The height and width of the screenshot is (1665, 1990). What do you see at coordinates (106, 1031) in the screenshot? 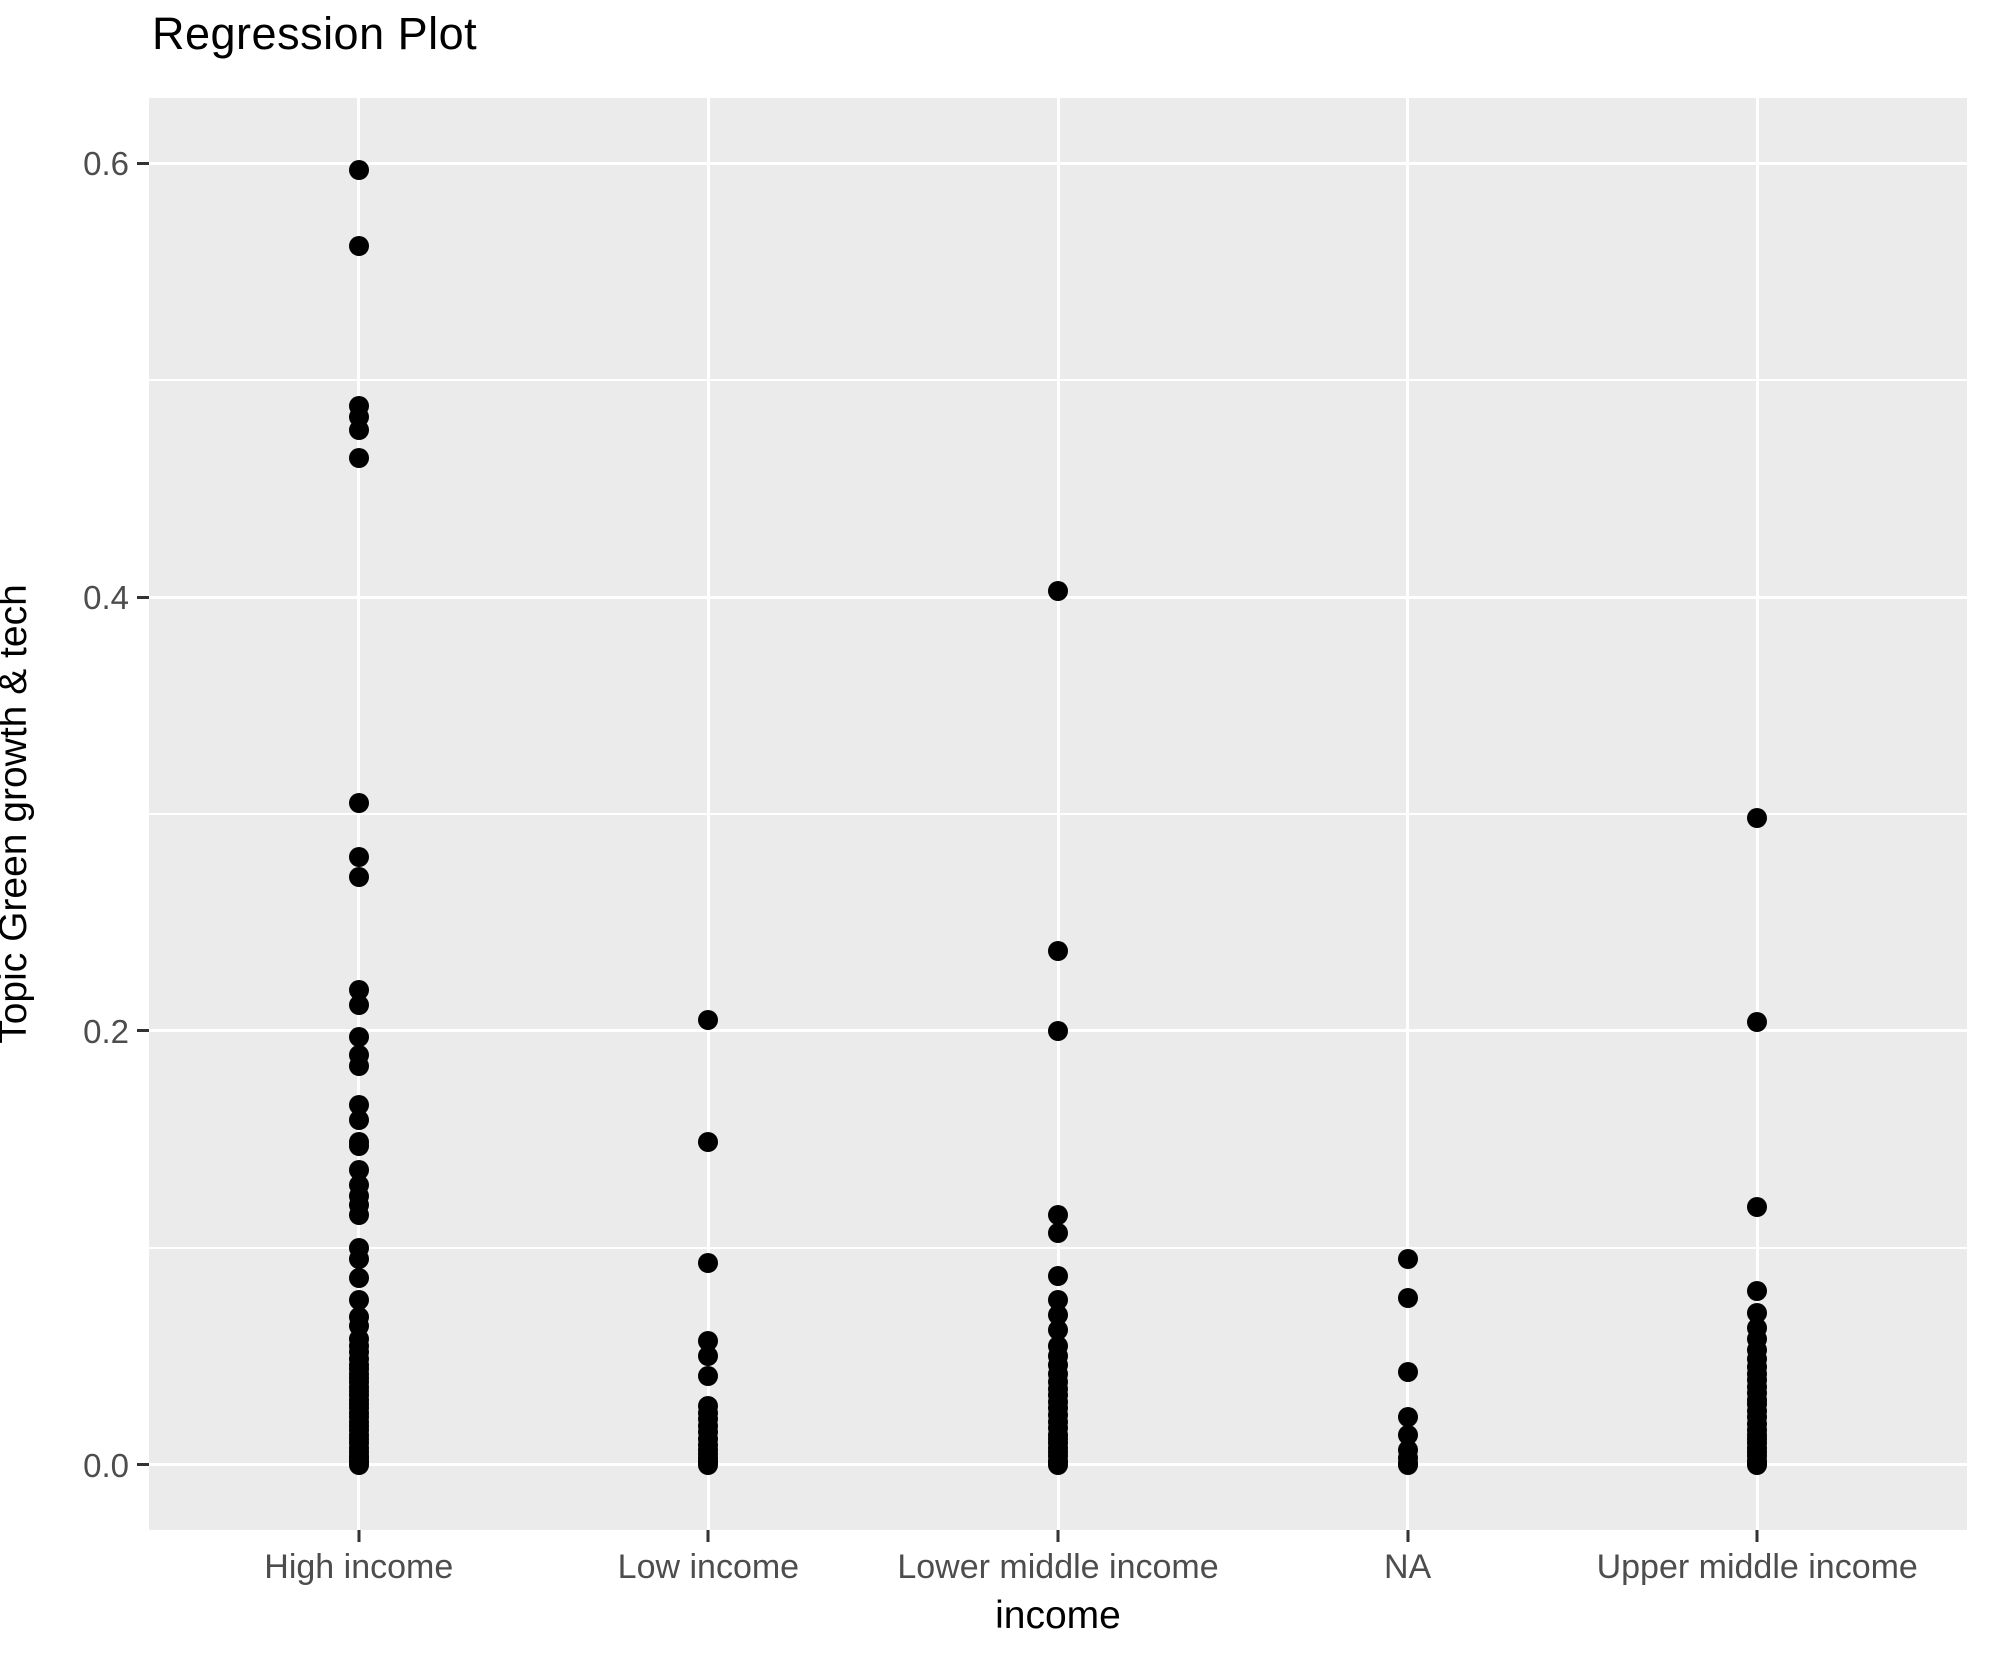
I see `y-axis-tick-label: 0.2` at bounding box center [106, 1031].